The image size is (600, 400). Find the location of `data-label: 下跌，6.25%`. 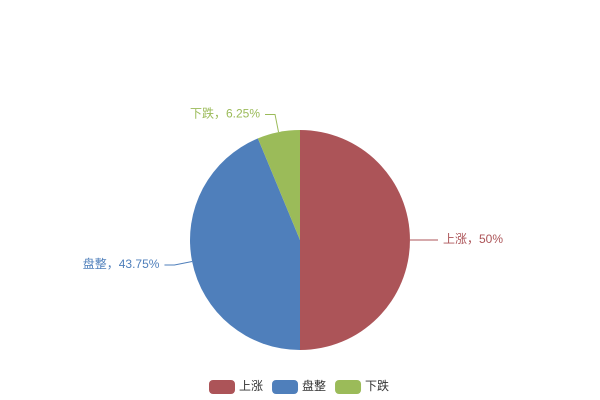

data-label: 下跌，6.25% is located at coordinates (225, 113).